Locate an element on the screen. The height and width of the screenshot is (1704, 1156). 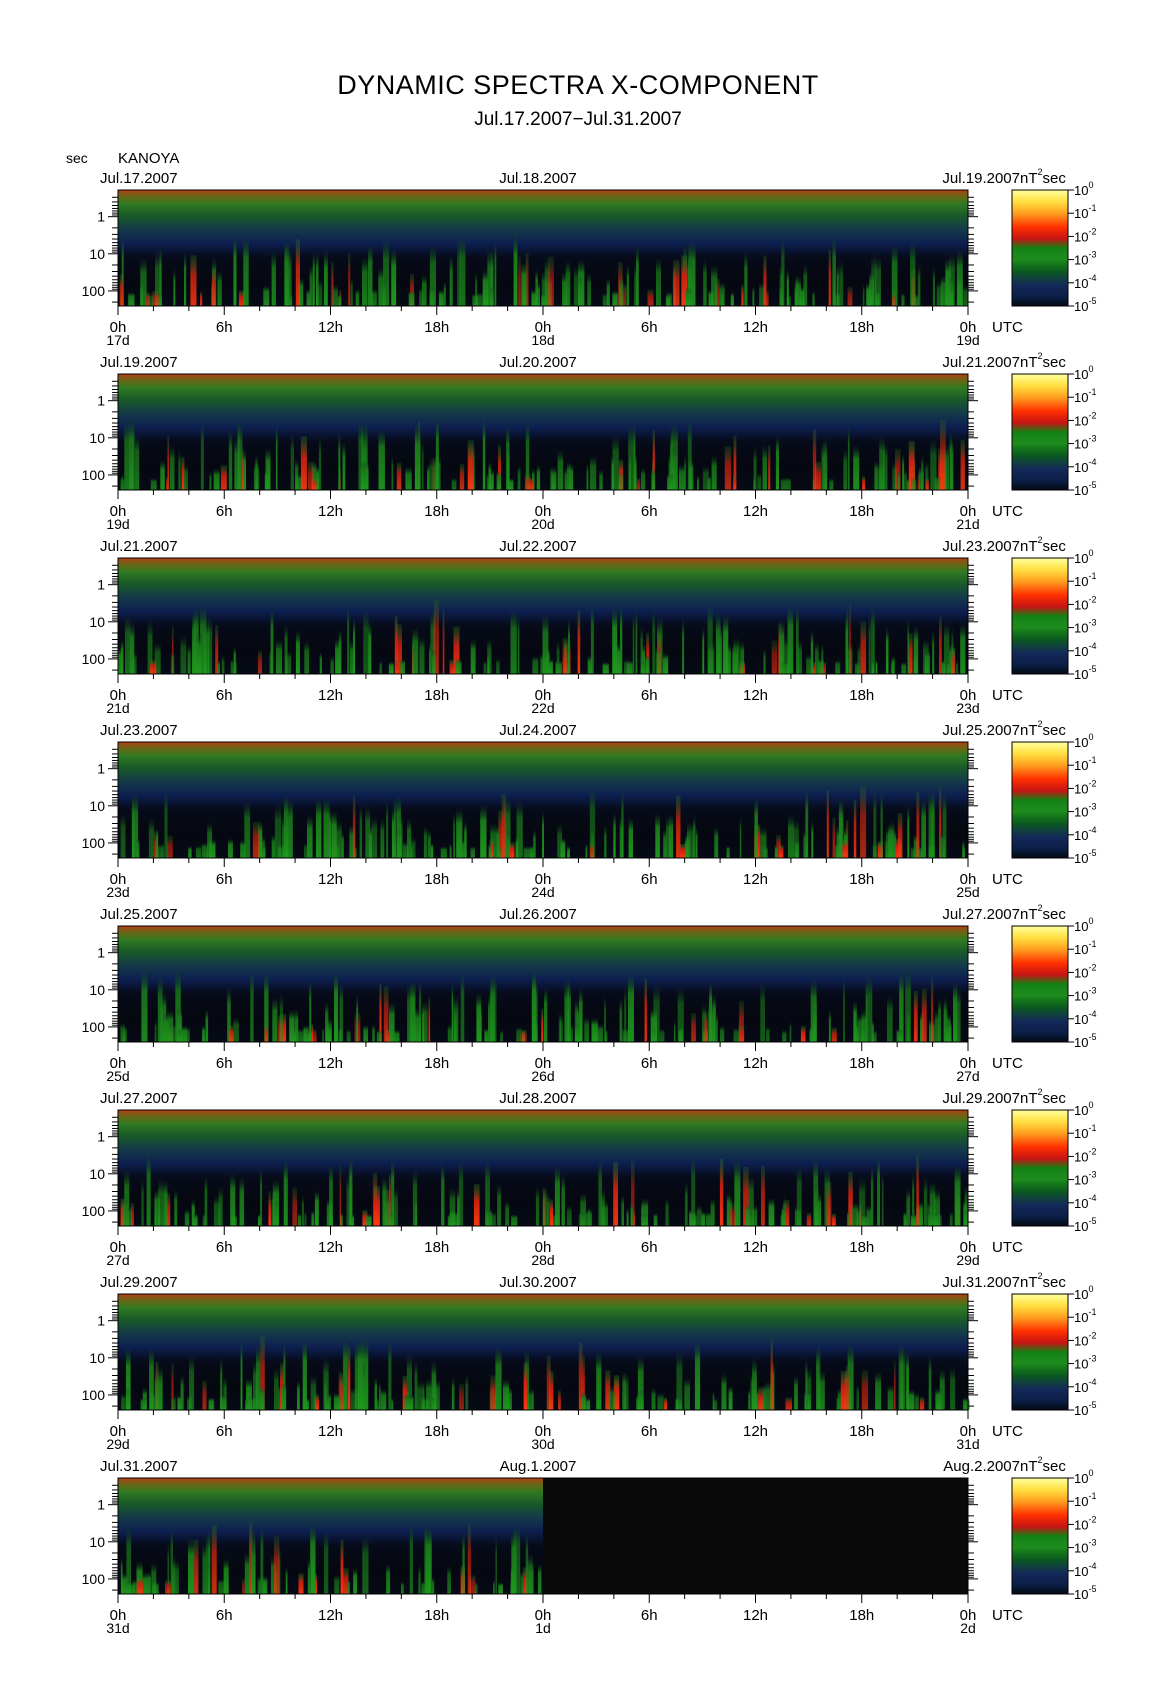
colorbar-tick-label: 10⁰ is located at coordinates (1083, 741).